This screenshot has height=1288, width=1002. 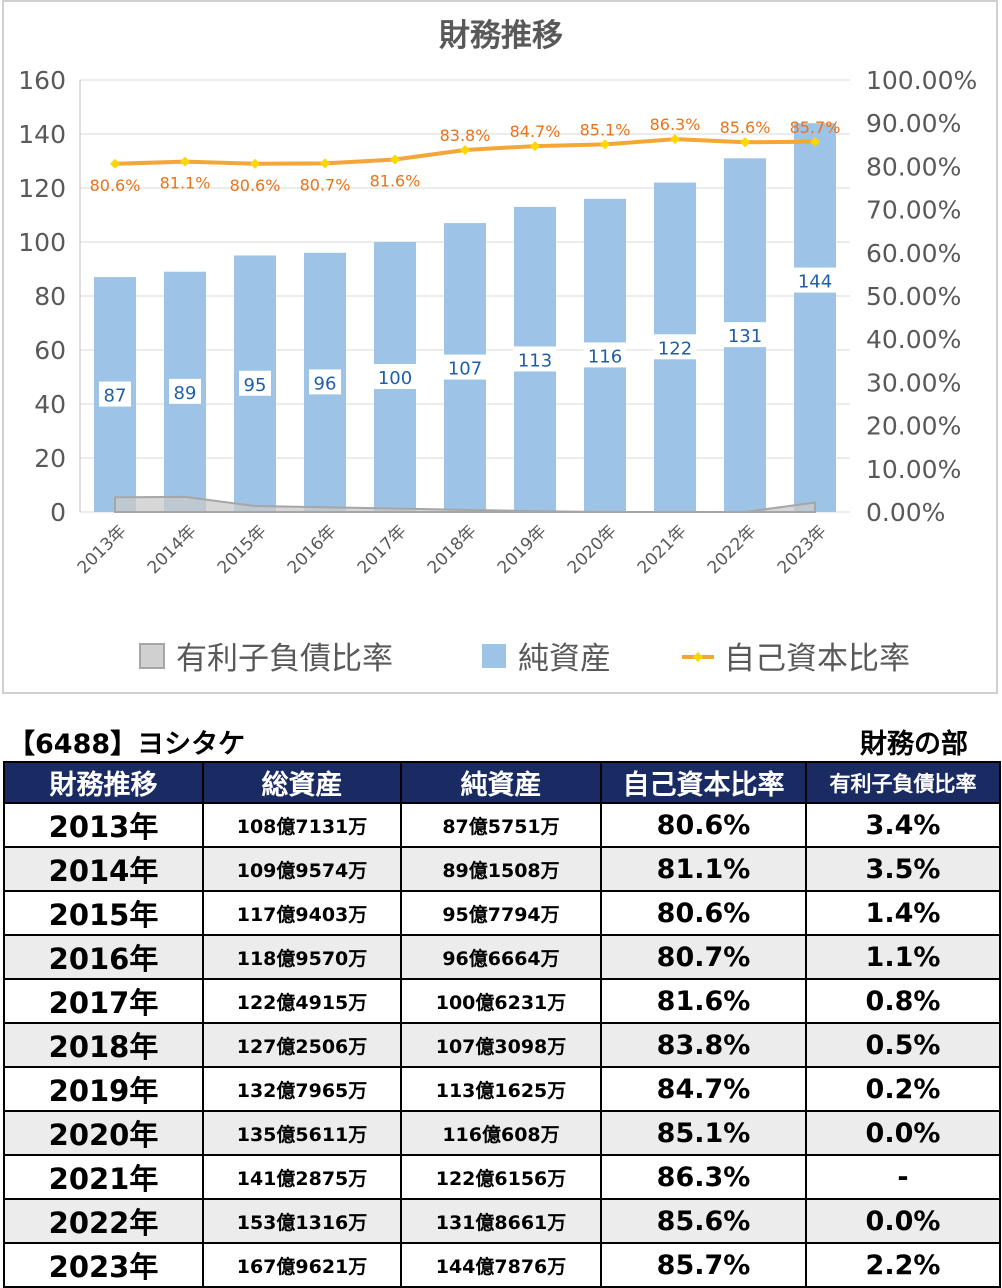 What do you see at coordinates (703, 957) in the screenshot?
I see `cell-equity-ratio: 80.7%` at bounding box center [703, 957].